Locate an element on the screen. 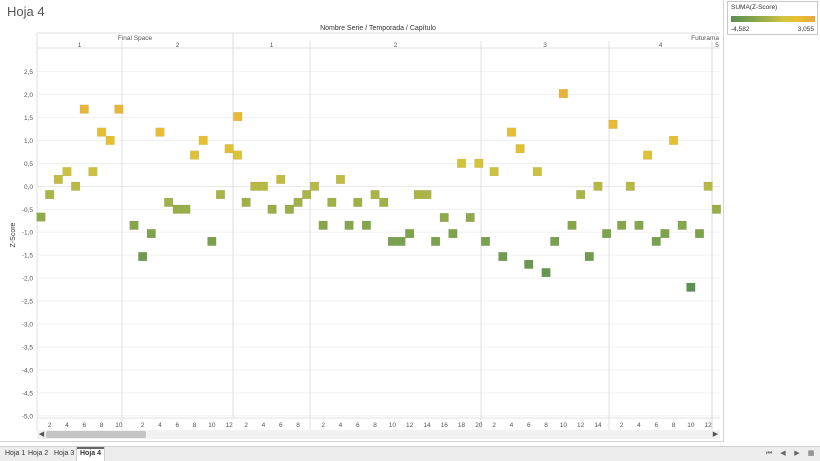  horizontal-scrollbar: ◀ ▶ is located at coordinates (378, 434).